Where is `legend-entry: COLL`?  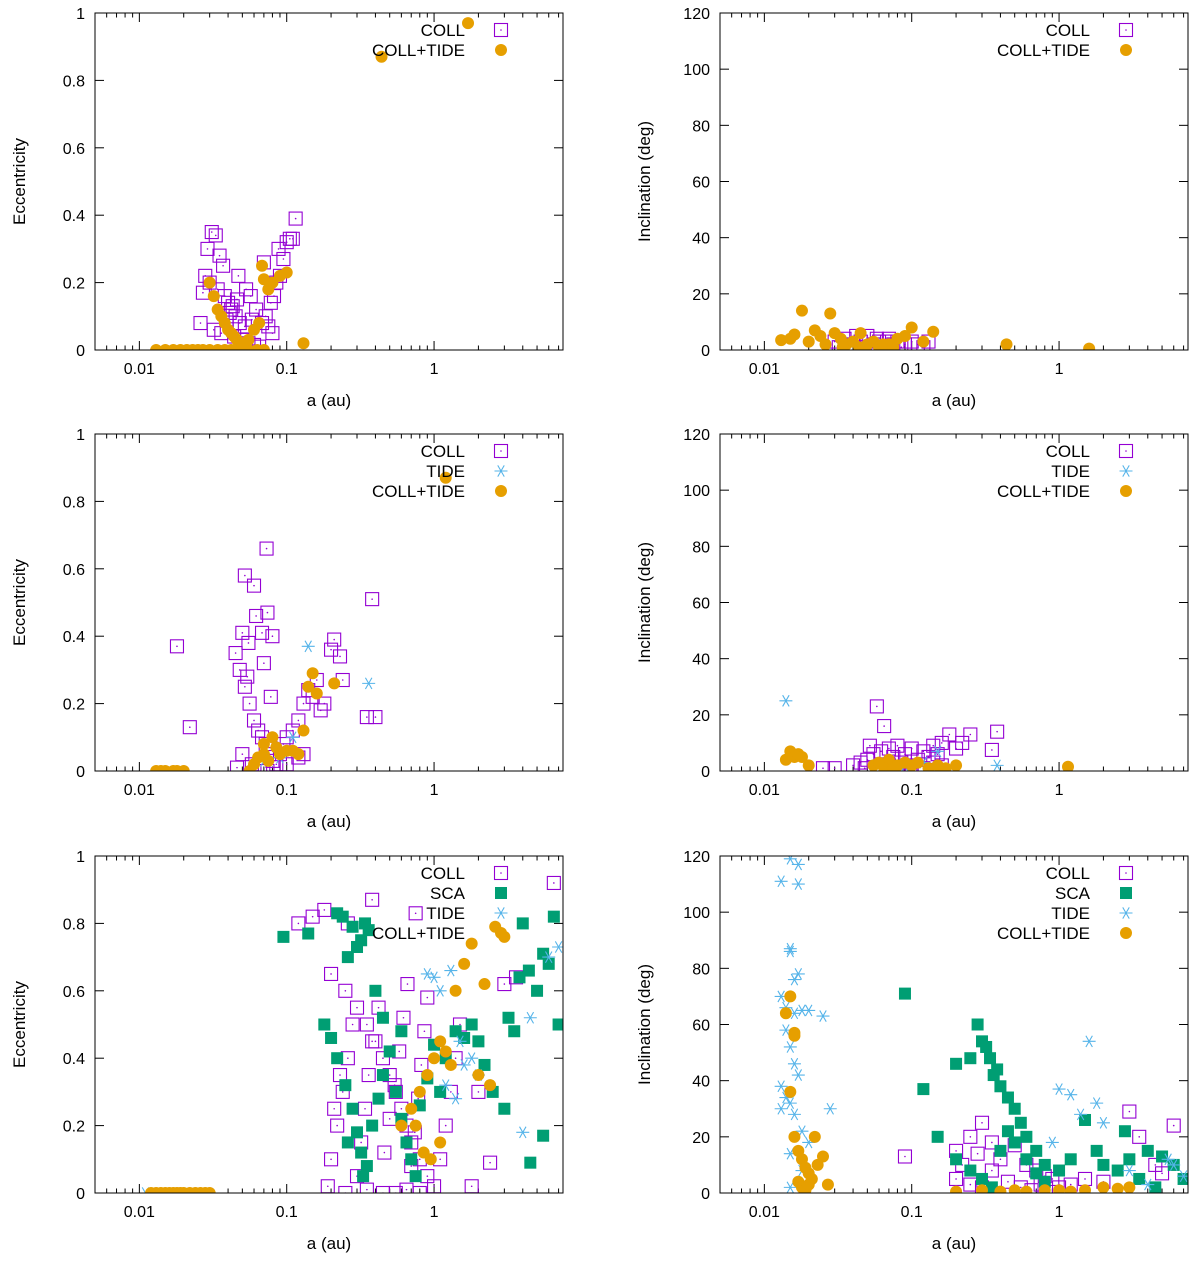
legend-entry: COLL is located at coordinates (1068, 873).